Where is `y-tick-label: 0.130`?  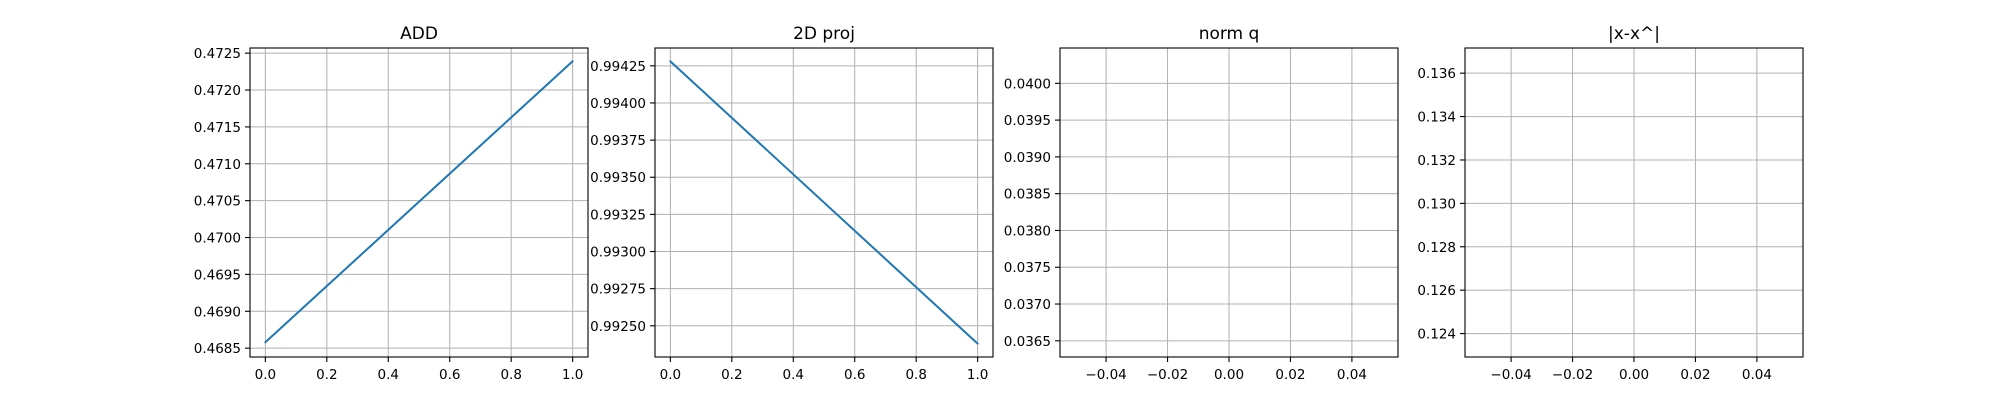
y-tick-label: 0.130 is located at coordinates (1436, 204).